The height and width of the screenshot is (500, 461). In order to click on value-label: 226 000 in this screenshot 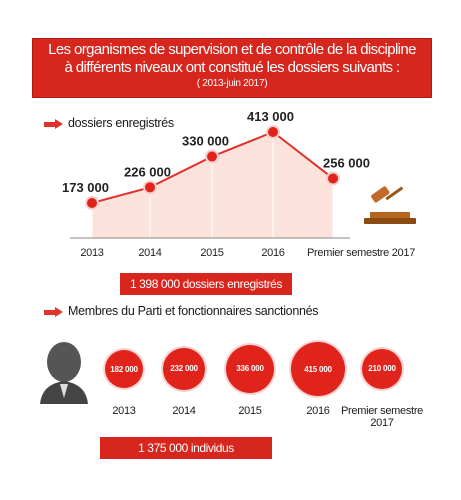, I will do `click(147, 171)`.